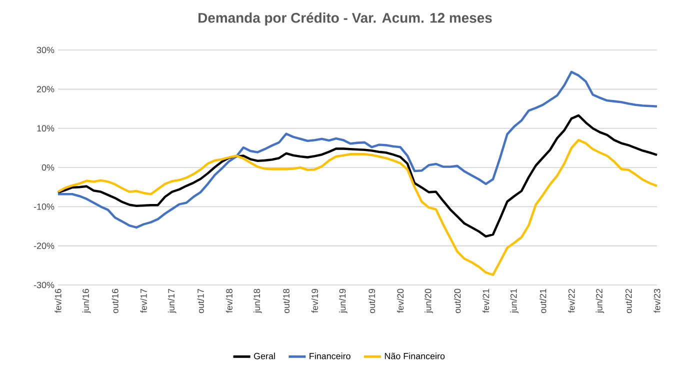 The height and width of the screenshot is (385, 700). I want to click on x-tick-label: jun/18, so click(257, 301).